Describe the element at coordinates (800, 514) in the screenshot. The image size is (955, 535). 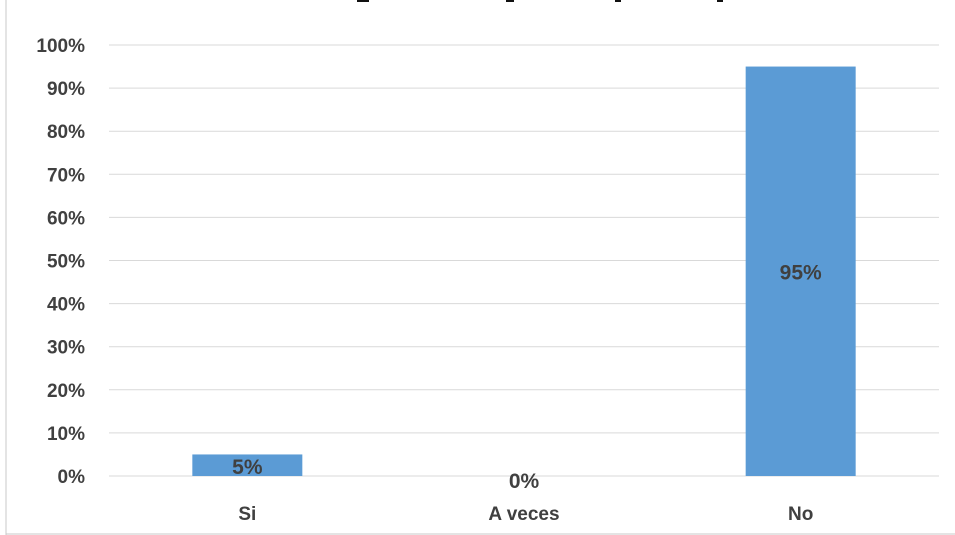
I see `x-category-label: No` at that location.